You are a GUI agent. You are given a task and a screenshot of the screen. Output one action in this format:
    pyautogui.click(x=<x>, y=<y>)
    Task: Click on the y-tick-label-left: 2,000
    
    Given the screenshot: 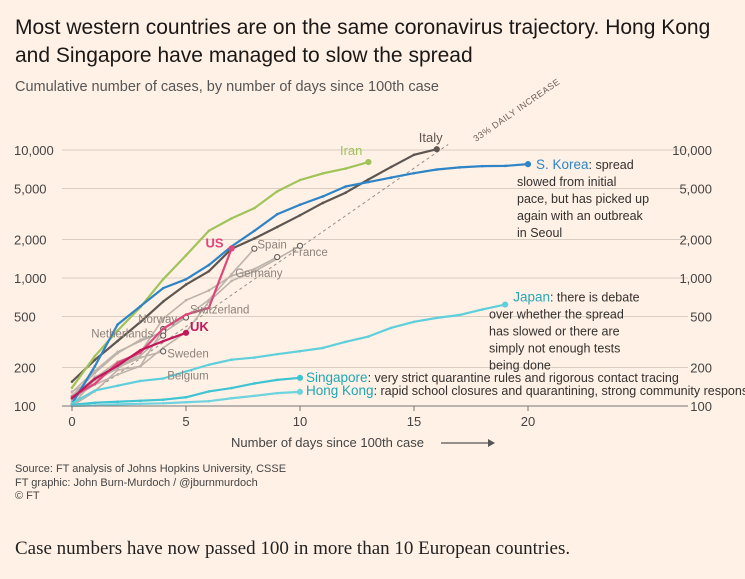 What is the action you would take?
    pyautogui.click(x=30, y=239)
    